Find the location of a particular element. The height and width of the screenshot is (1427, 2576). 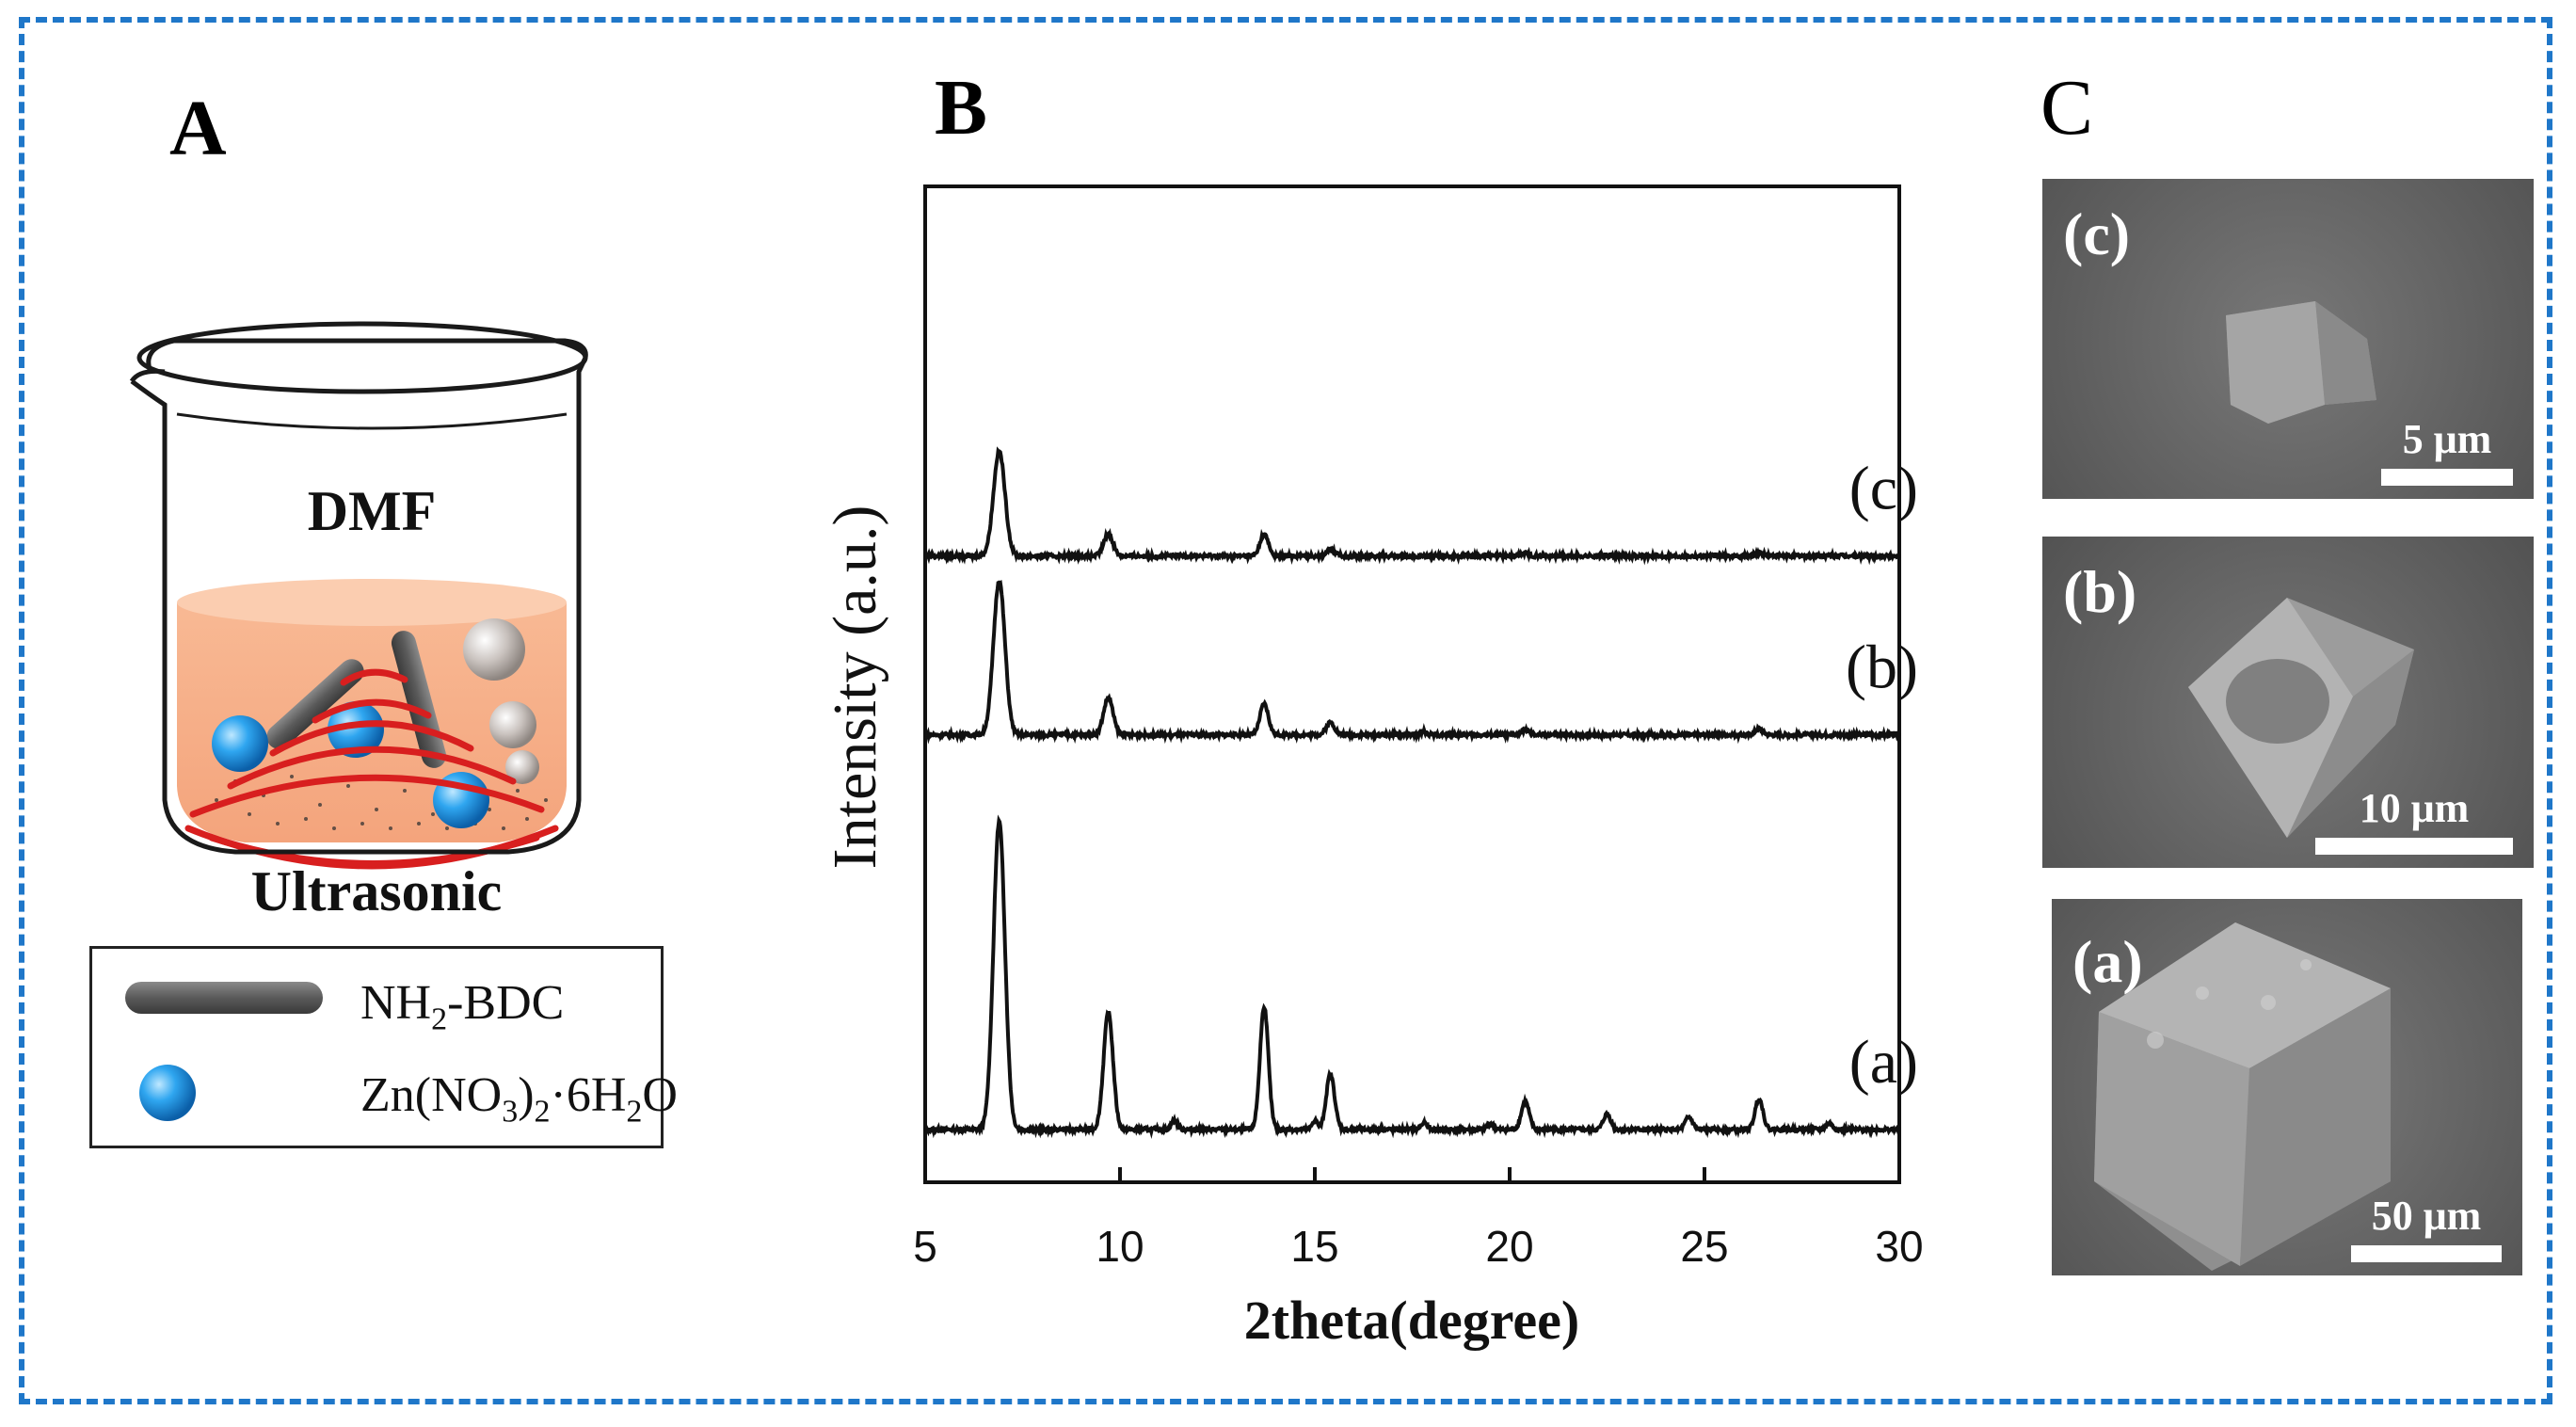

scale-line-a is located at coordinates (2426, 1253).